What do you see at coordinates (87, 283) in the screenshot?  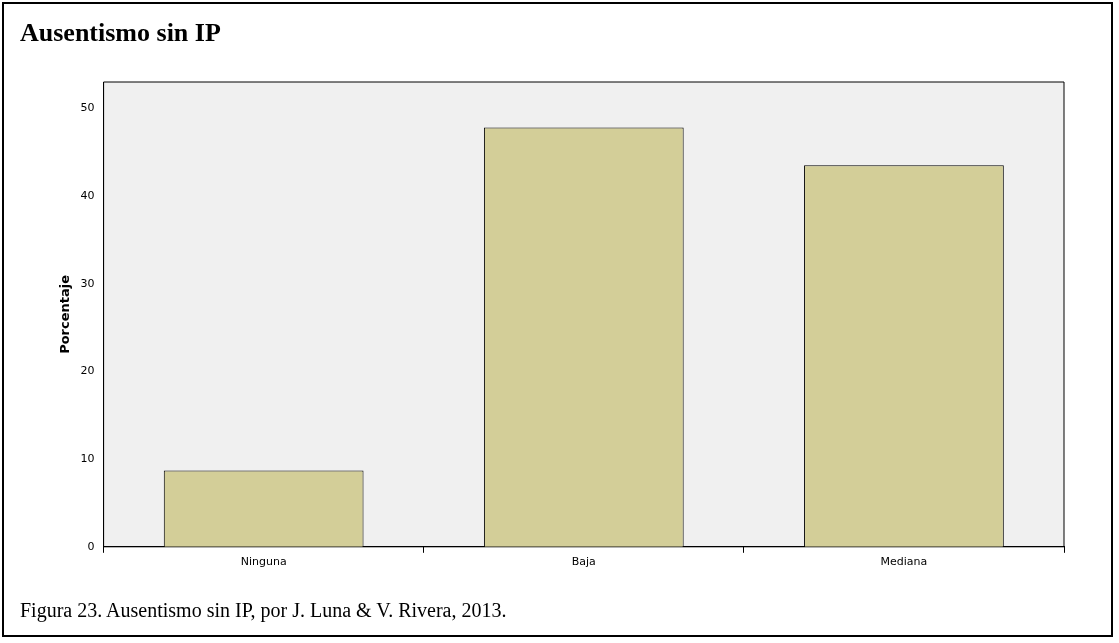 I see `y-tick-label: 30` at bounding box center [87, 283].